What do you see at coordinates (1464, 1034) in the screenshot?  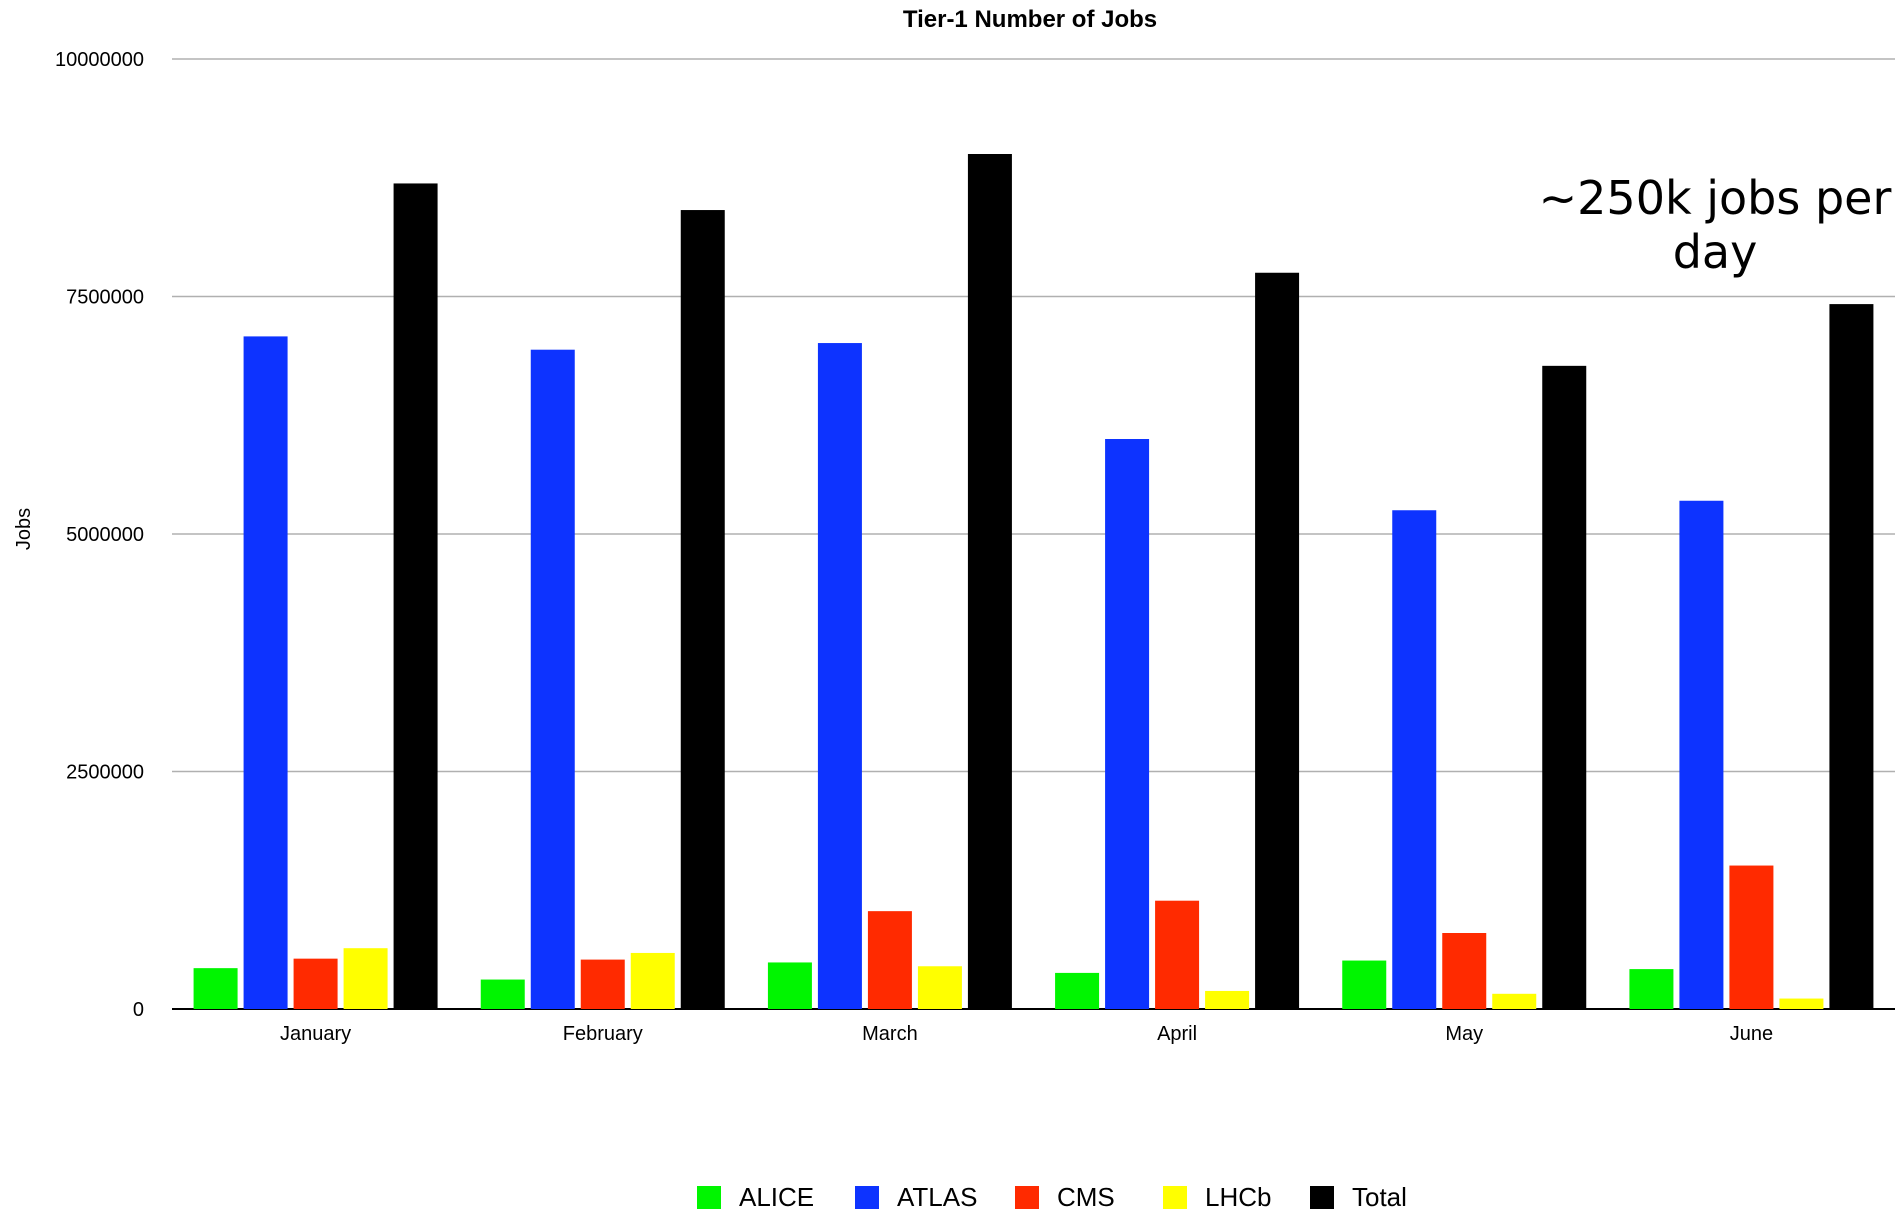 I see `x-tick-label: May` at bounding box center [1464, 1034].